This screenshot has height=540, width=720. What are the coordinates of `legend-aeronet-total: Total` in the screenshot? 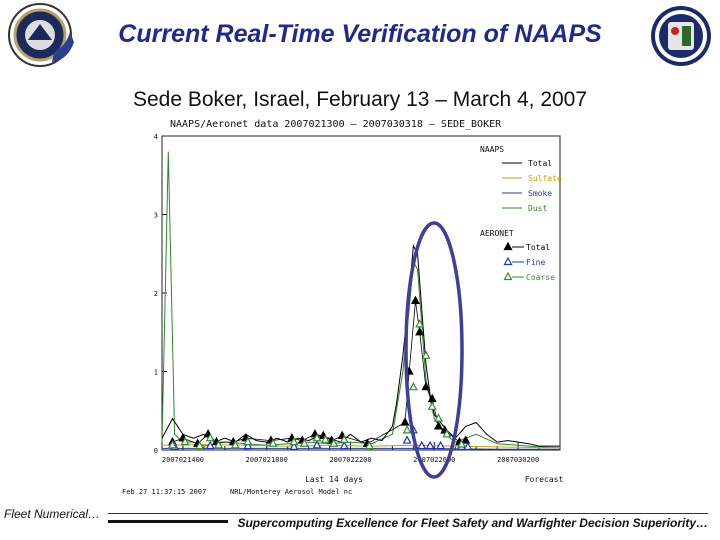 It's located at (538, 247).